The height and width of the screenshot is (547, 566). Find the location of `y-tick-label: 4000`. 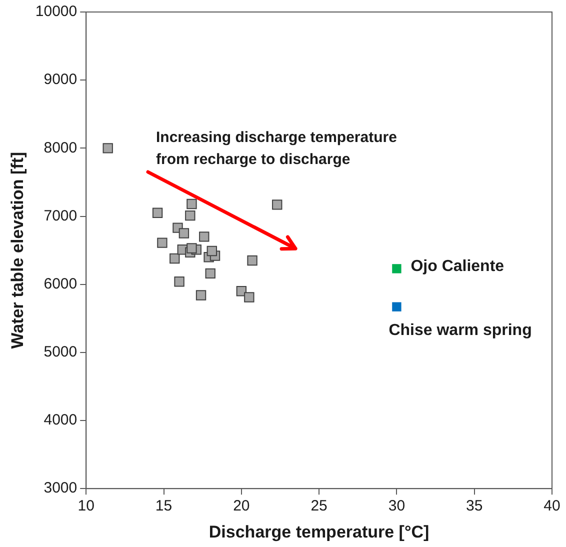

y-tick-label: 4000 is located at coordinates (61, 420).